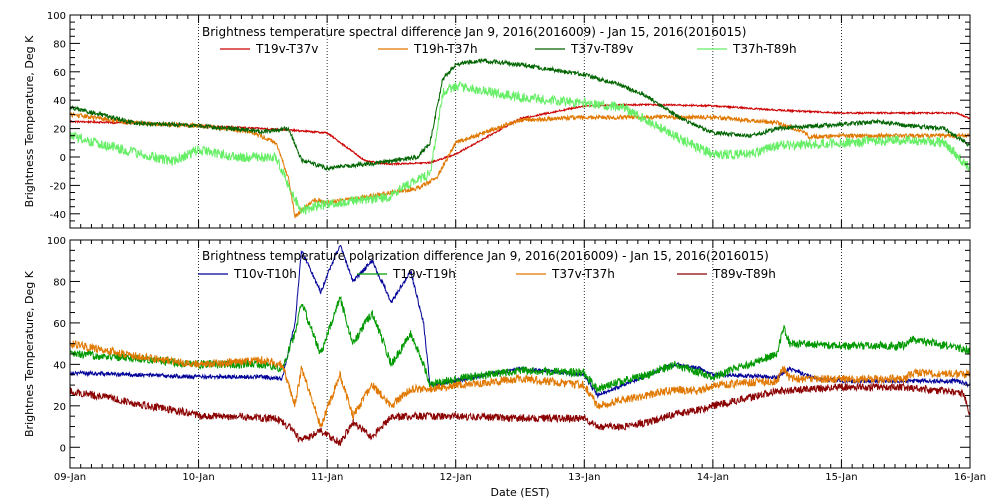 This screenshot has height=500, width=1000. I want to click on x-axis-label: Date (EST), so click(519, 492).